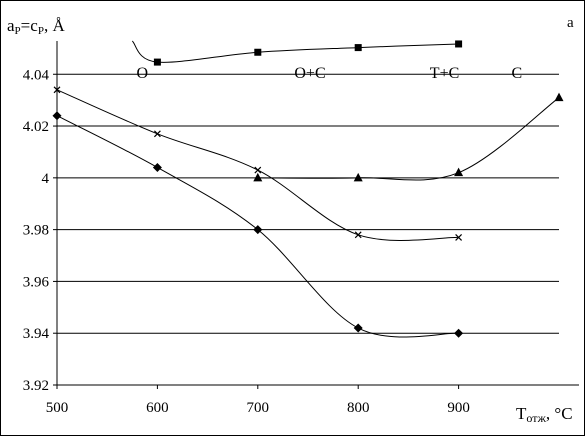 The width and height of the screenshot is (585, 436). I want to click on phase-annotation: O+C, so click(309, 73).